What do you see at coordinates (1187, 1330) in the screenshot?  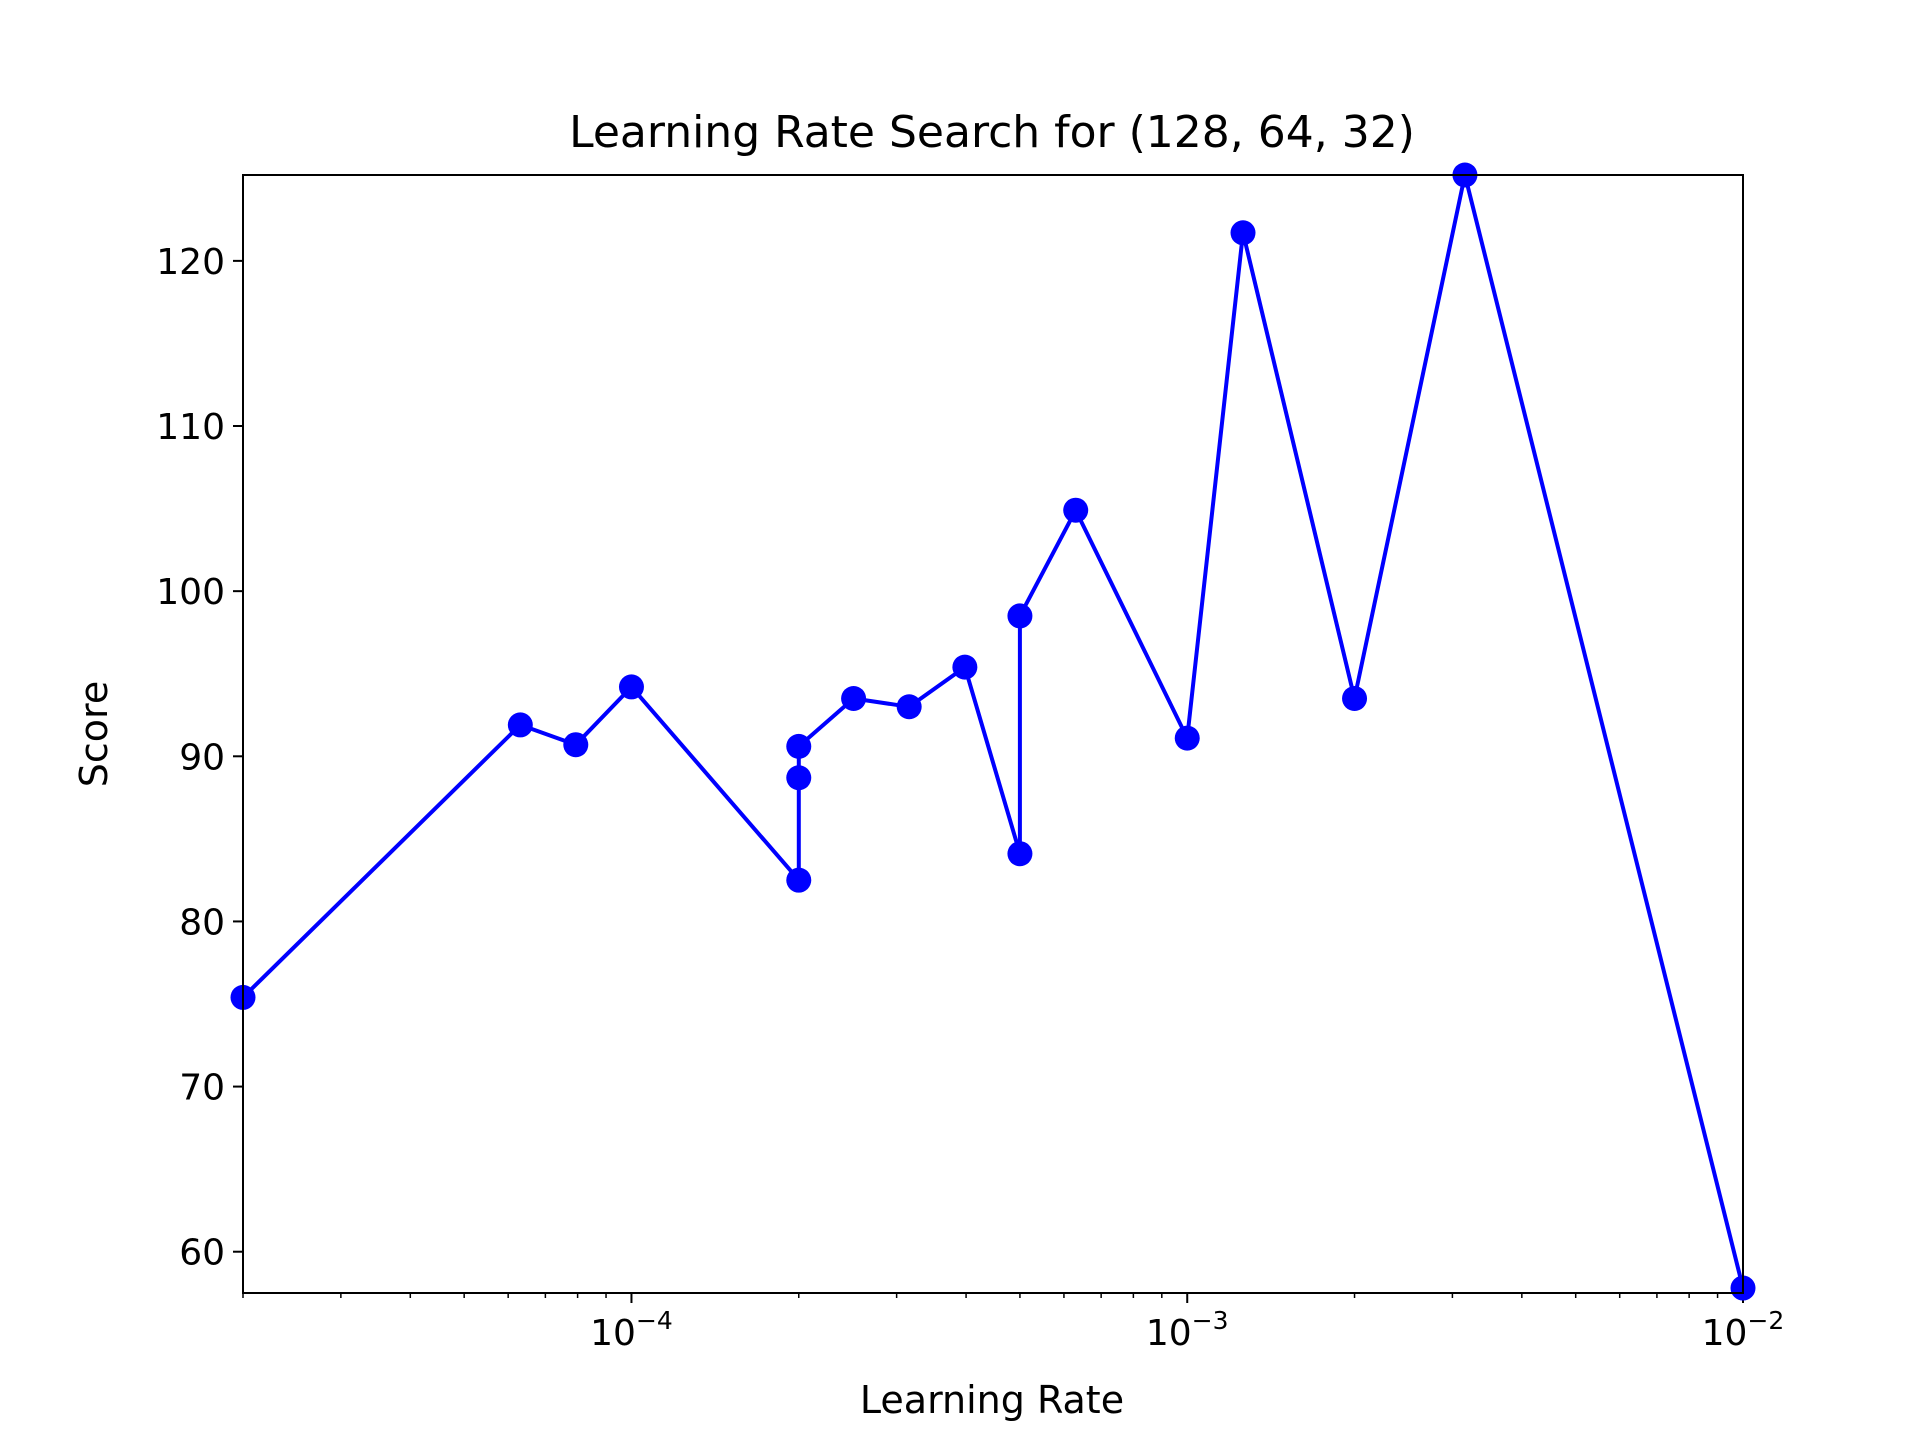 I see `x-tick-label: 10⁻³` at bounding box center [1187, 1330].